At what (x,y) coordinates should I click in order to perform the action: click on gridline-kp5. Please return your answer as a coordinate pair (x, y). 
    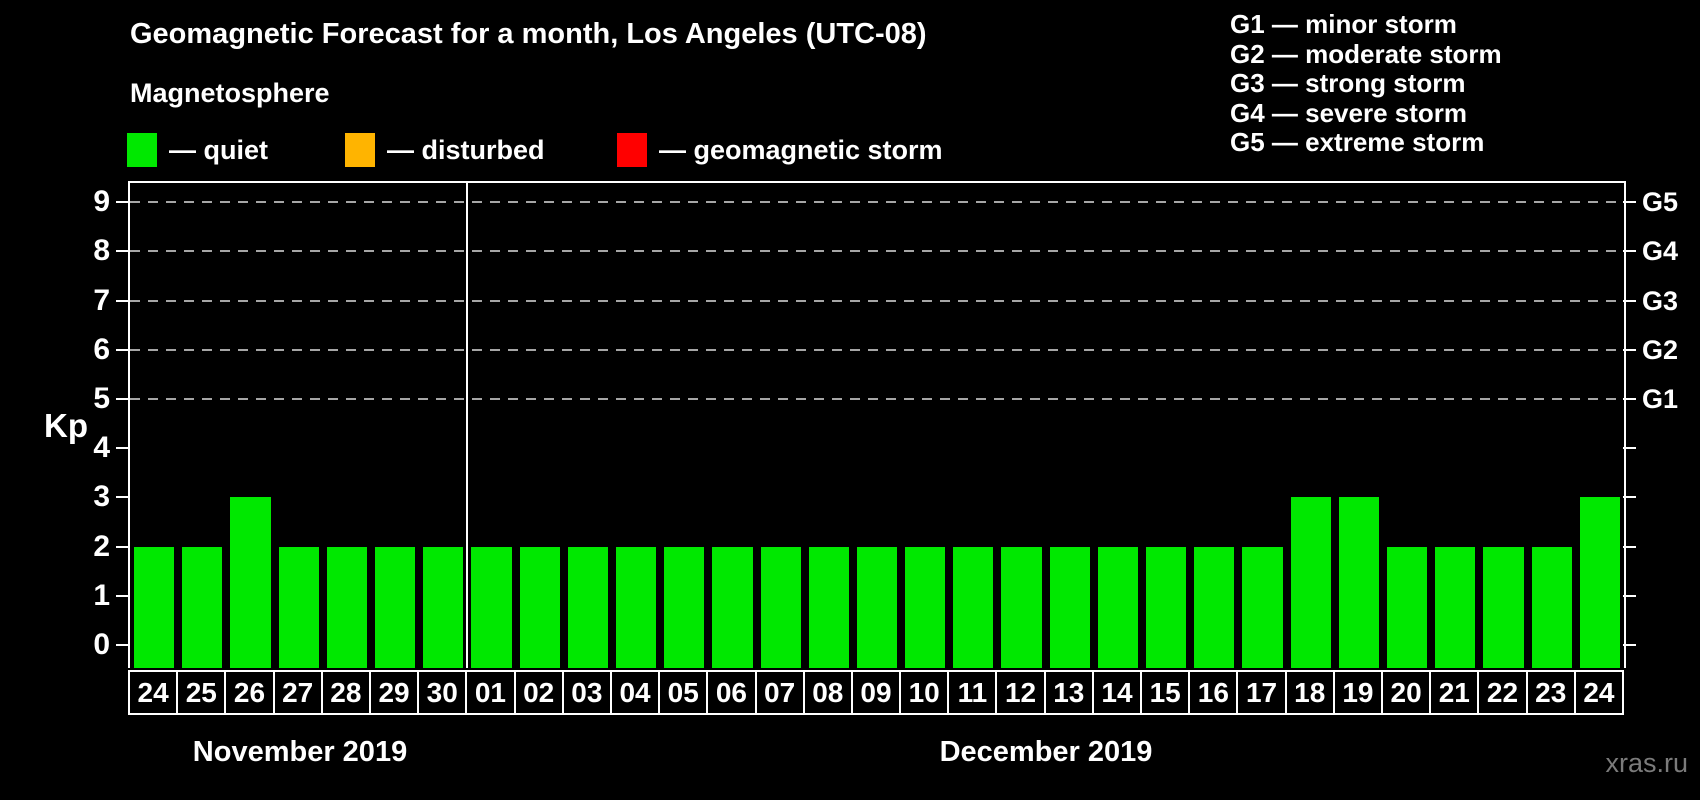
    Looking at the image, I should click on (877, 399).